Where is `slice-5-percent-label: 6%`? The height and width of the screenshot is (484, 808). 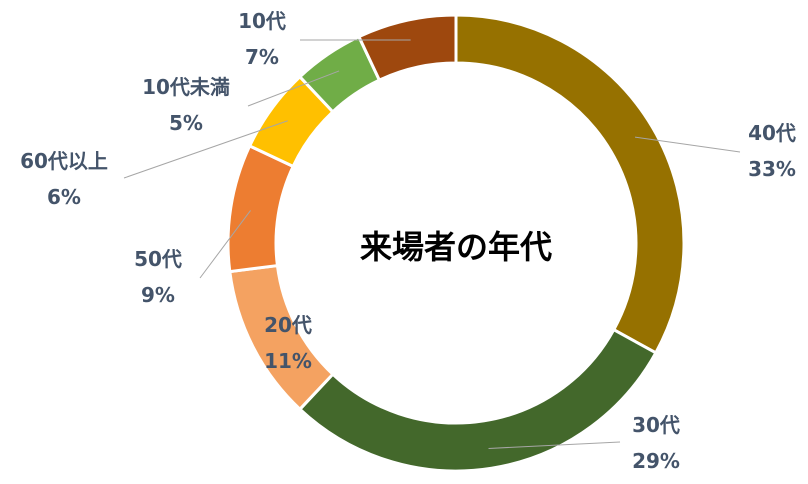 slice-5-percent-label: 6% is located at coordinates (64, 197).